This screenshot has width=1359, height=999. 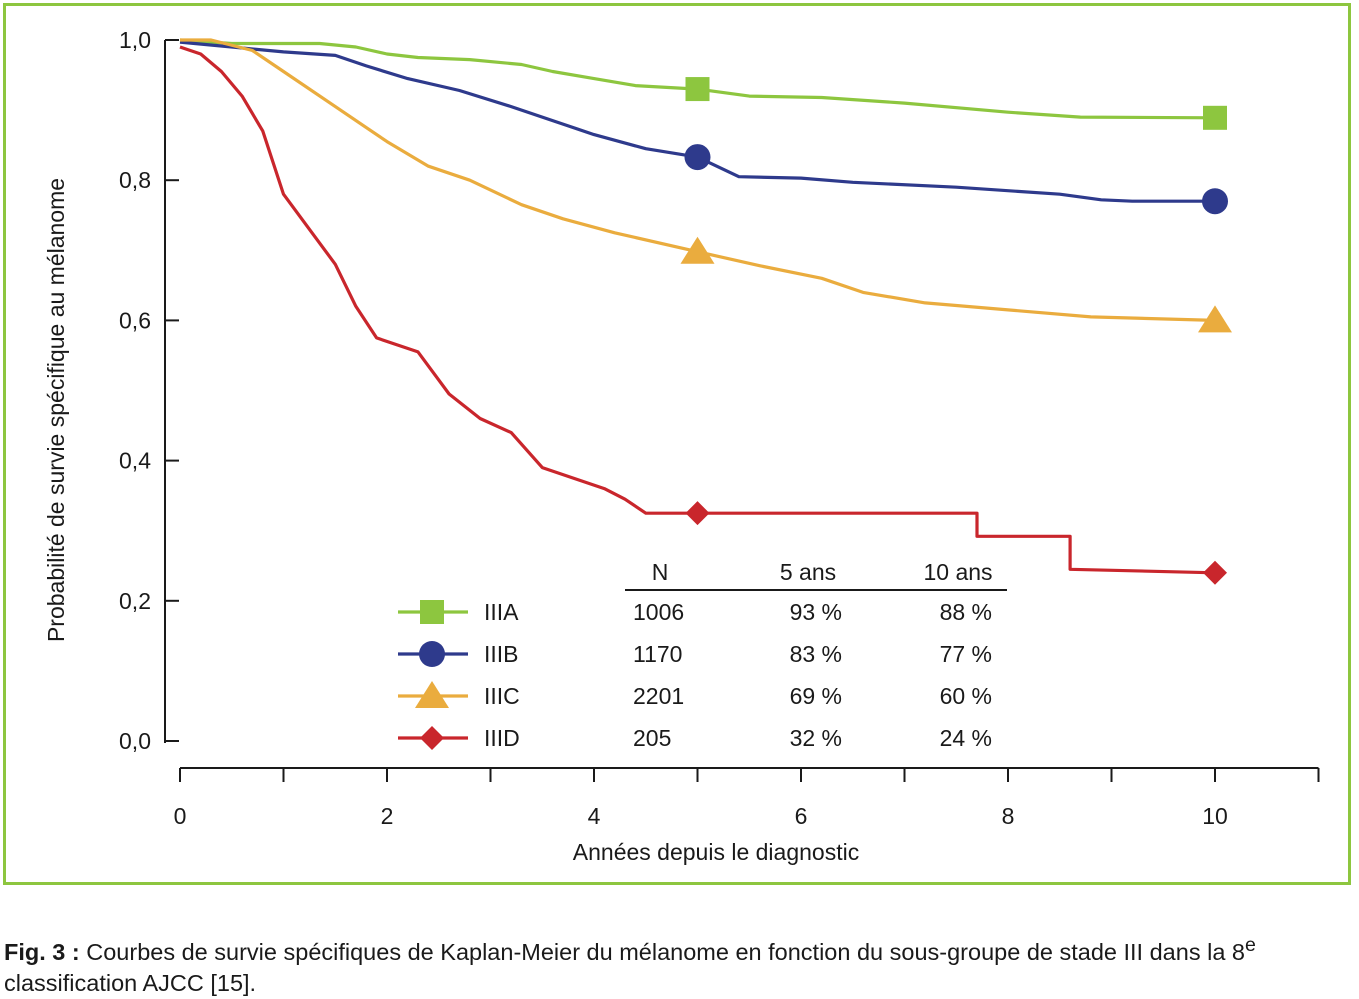 What do you see at coordinates (135, 461) in the screenshot?
I see `y-tick-label: 0,4` at bounding box center [135, 461].